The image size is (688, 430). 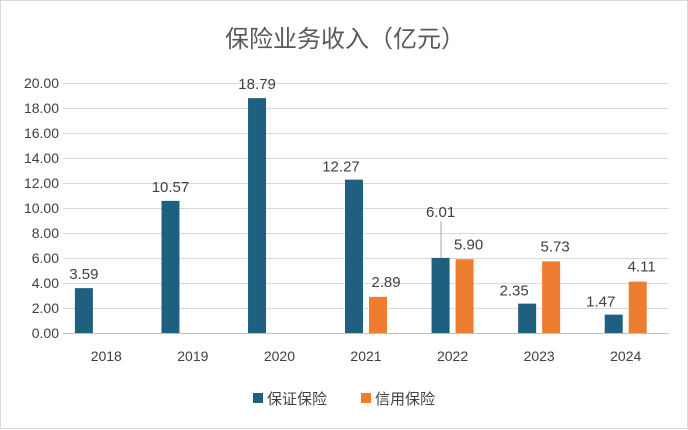 I want to click on y-tick-label: 0.00, so click(x=45, y=333).